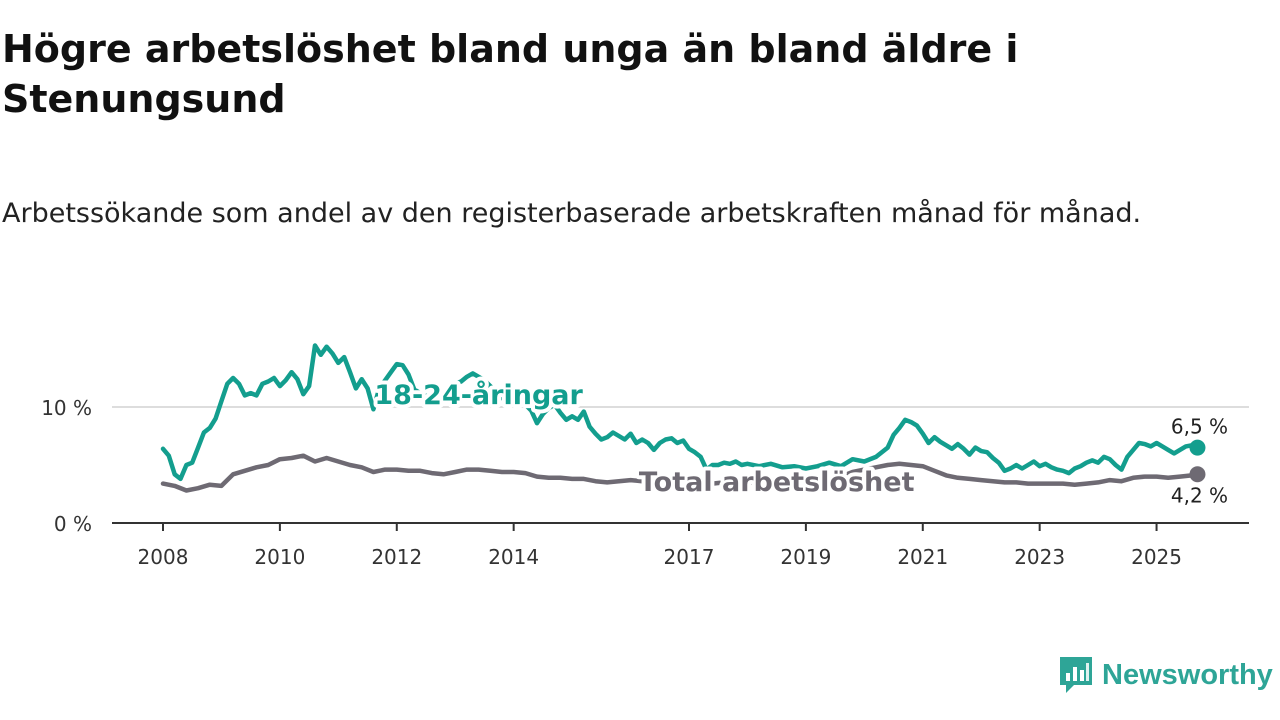 The image size is (1280, 720). I want to click on y-tick-label: 0 %, so click(73, 524).